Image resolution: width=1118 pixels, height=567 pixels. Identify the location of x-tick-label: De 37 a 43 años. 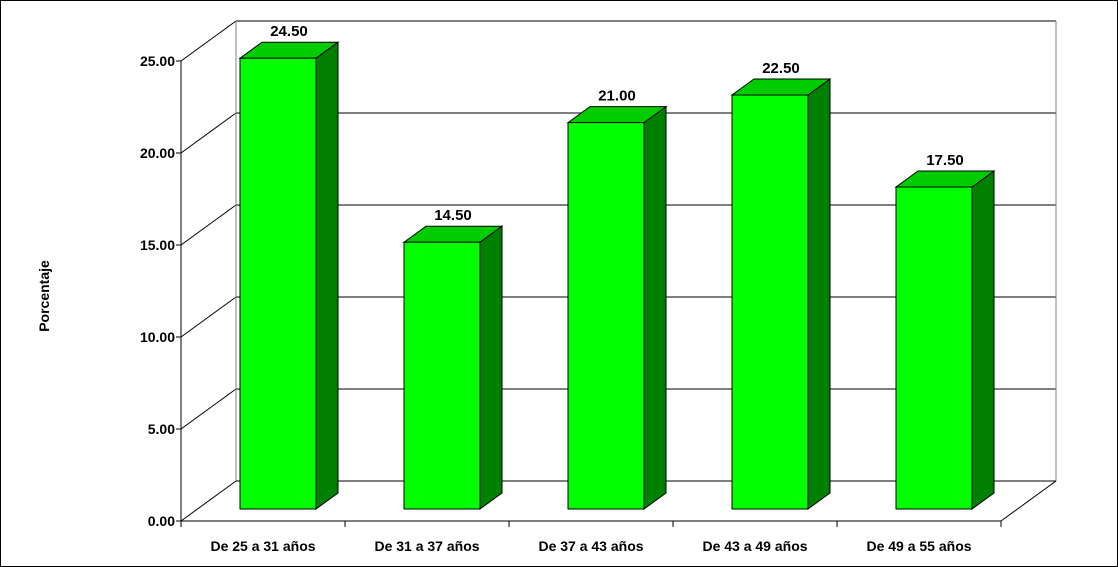
(590, 546).